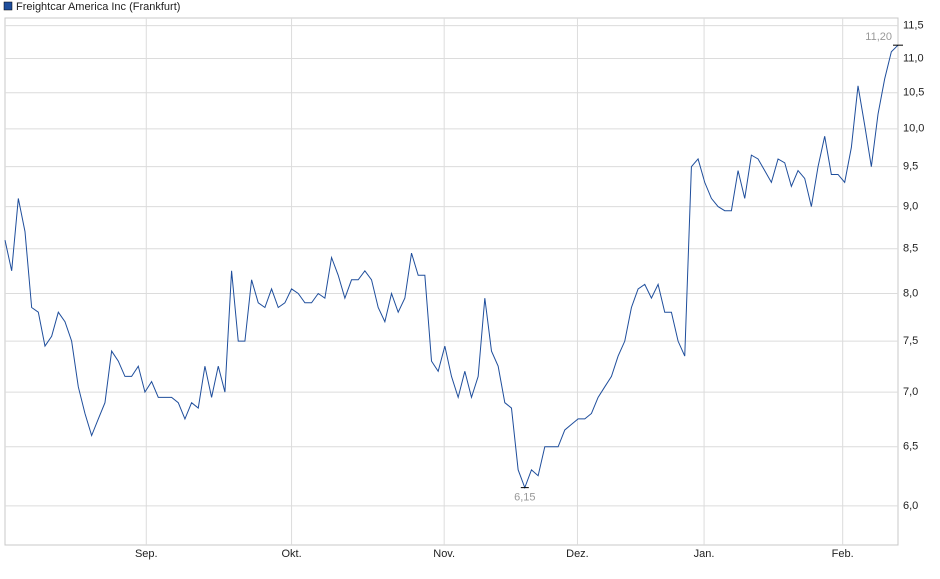 The width and height of the screenshot is (940, 579). What do you see at coordinates (913, 129) in the screenshot?
I see `y-tick-label: 10,0` at bounding box center [913, 129].